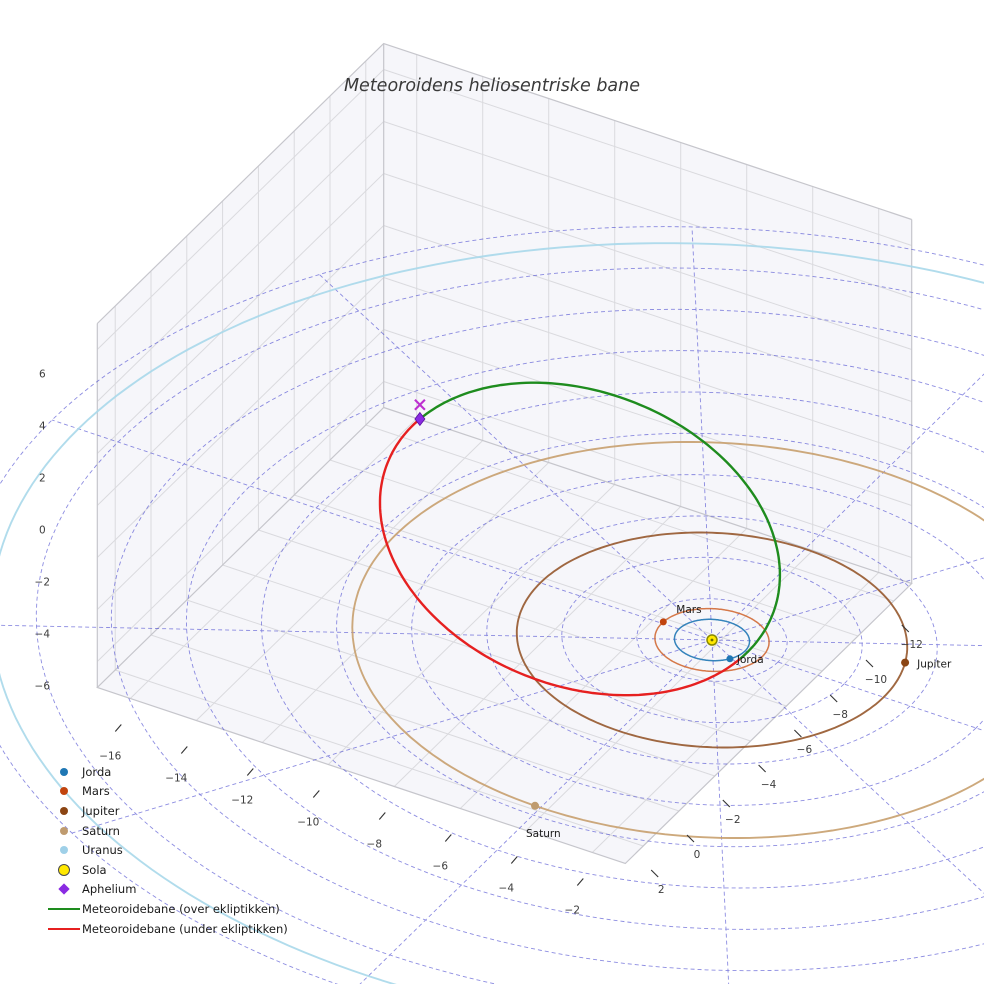 This screenshot has height=984, width=984. What do you see at coordinates (242, 801) in the screenshot?
I see `x-tick--12: −12` at bounding box center [242, 801].